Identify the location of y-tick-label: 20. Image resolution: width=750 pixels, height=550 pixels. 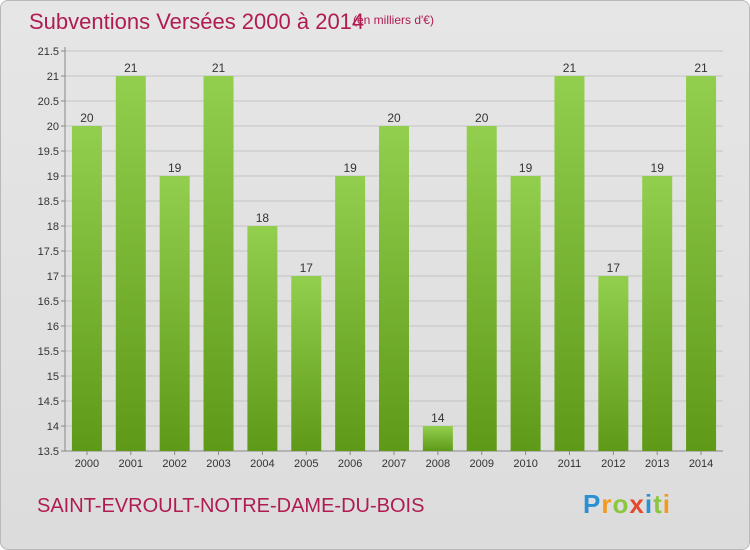
(53, 127).